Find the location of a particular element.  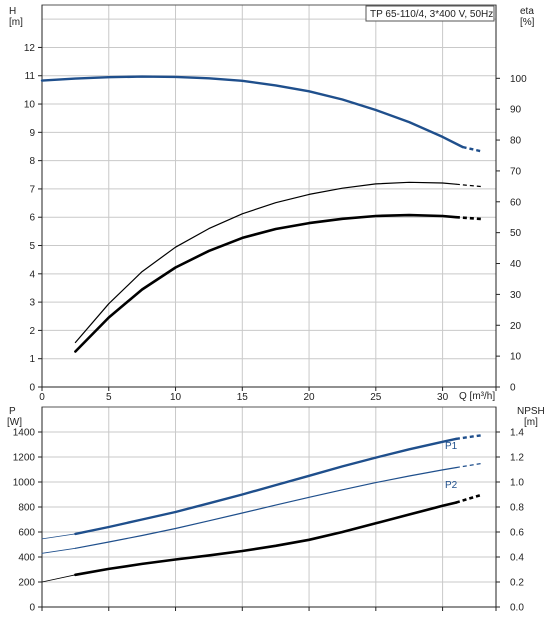

right-axis-tick-label: 1.4 is located at coordinates (517, 433).